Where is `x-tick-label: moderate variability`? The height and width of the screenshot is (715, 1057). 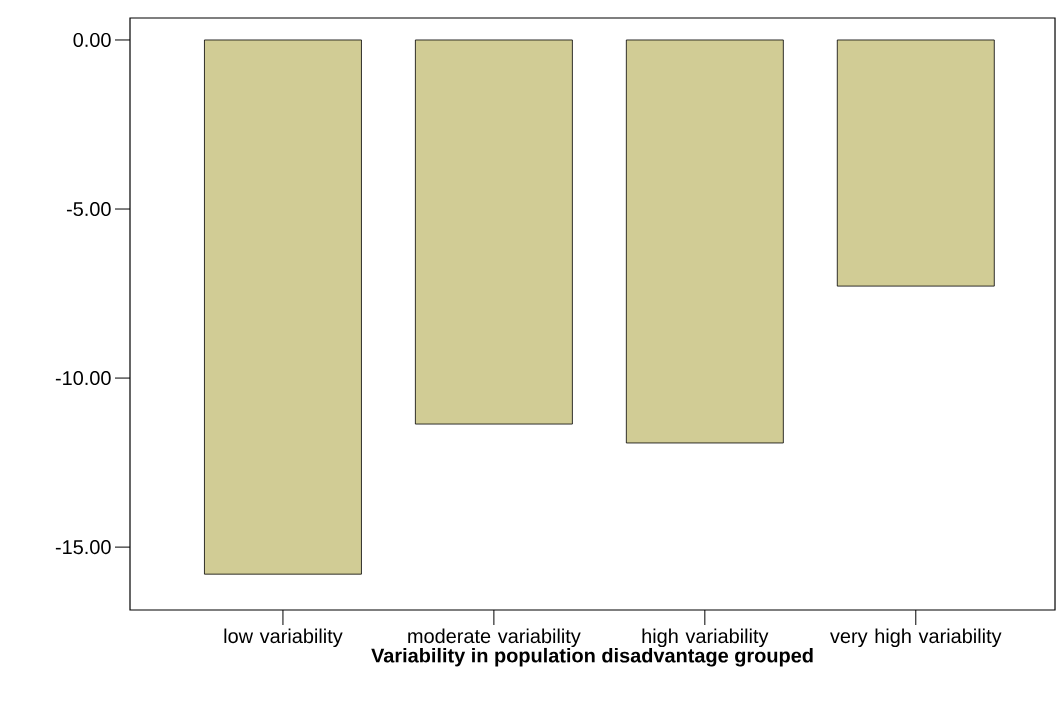 x-tick-label: moderate variability is located at coordinates (494, 638).